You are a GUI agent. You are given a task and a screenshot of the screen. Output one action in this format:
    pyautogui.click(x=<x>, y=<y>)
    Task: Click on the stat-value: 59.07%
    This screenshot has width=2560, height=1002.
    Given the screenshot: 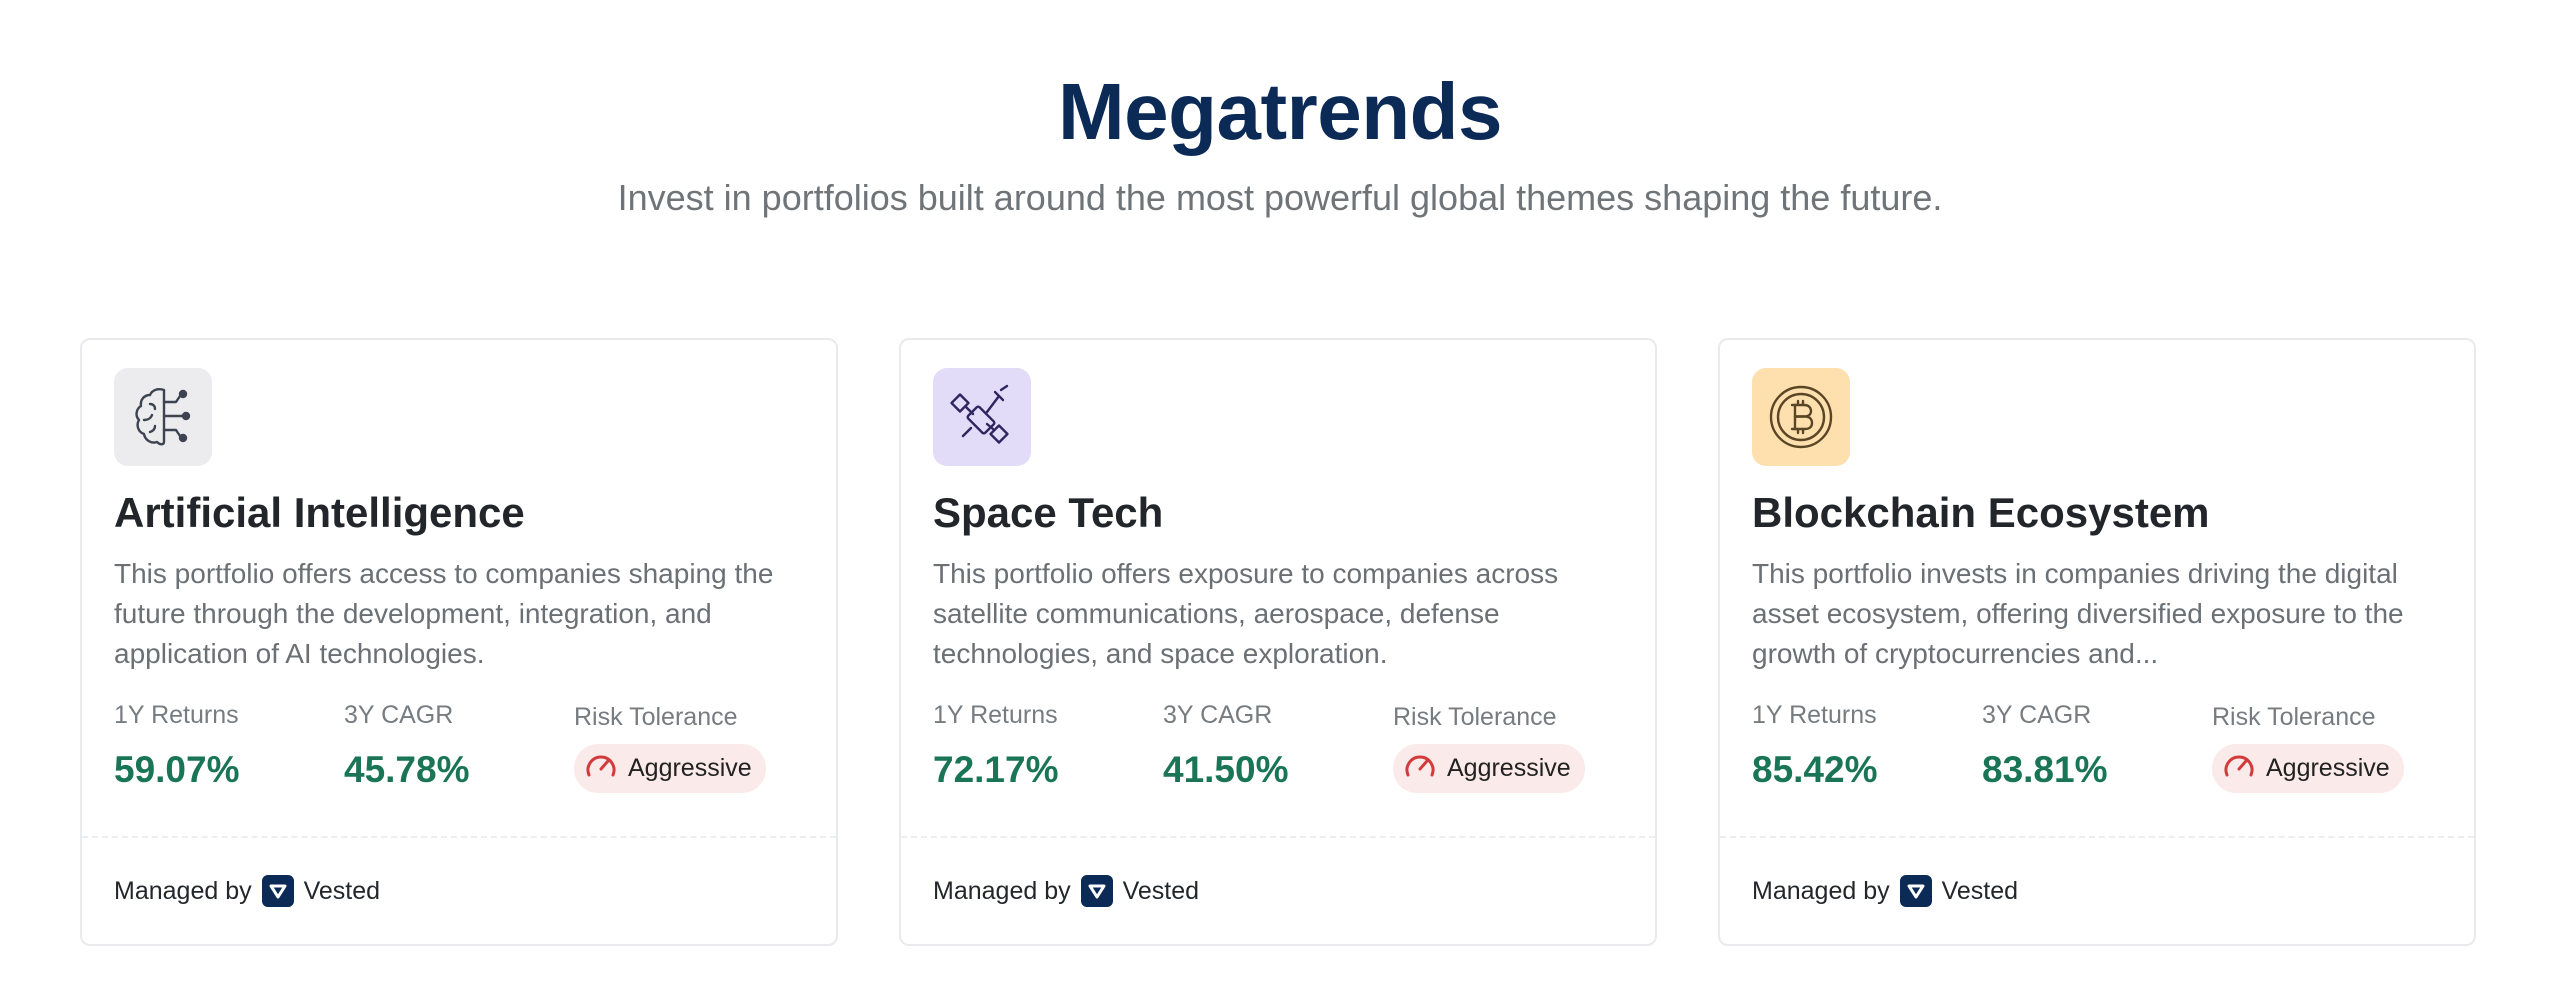 What is the action you would take?
    pyautogui.click(x=177, y=769)
    